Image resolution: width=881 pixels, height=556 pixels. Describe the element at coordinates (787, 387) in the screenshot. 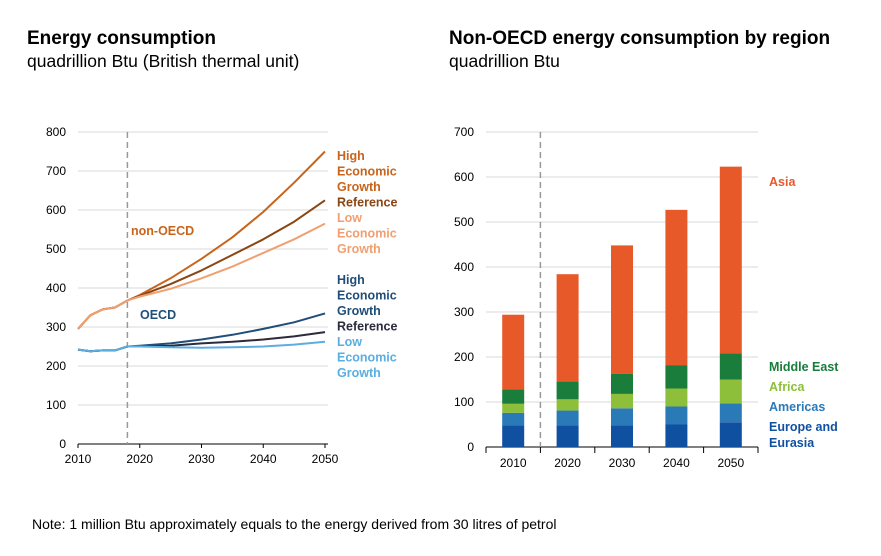

I see `legend-label-africa: Africa` at that location.